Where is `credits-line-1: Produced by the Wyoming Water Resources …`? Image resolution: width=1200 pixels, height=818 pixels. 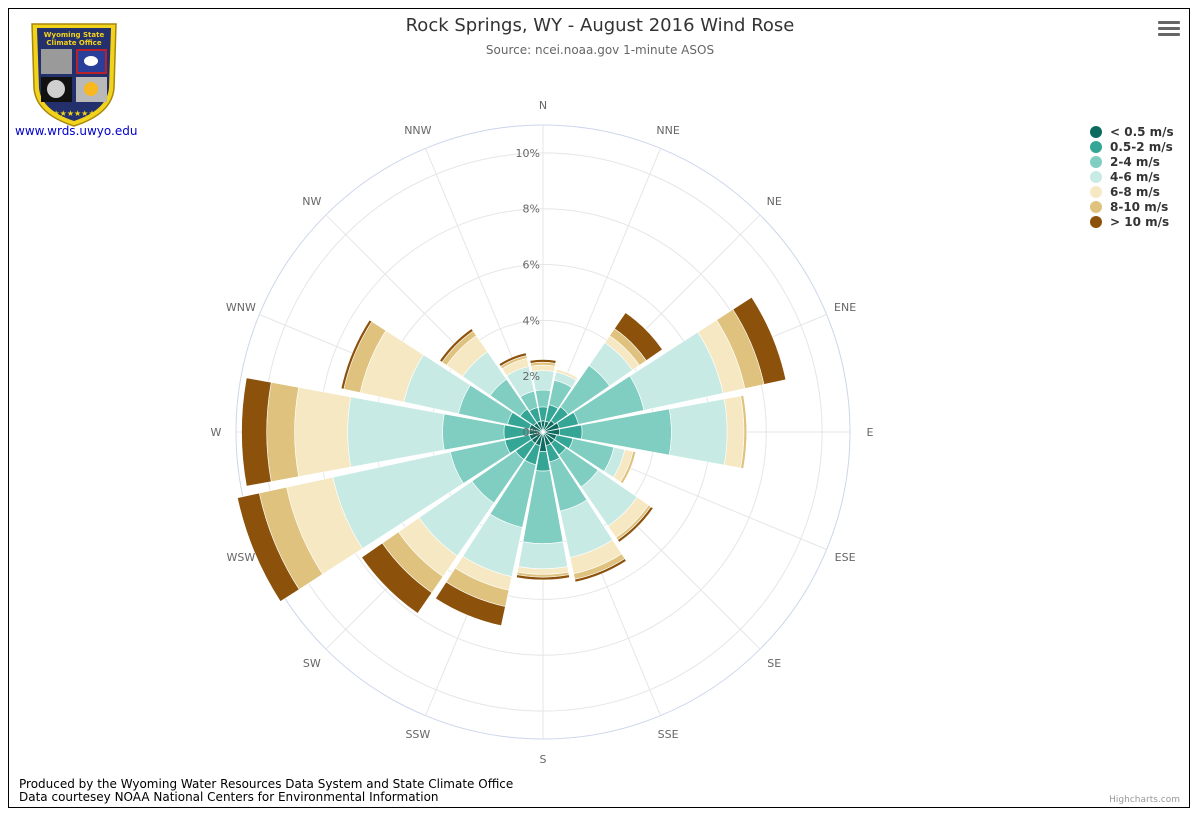 credits-line-1: Produced by the Wyoming Water Resources … is located at coordinates (266, 784).